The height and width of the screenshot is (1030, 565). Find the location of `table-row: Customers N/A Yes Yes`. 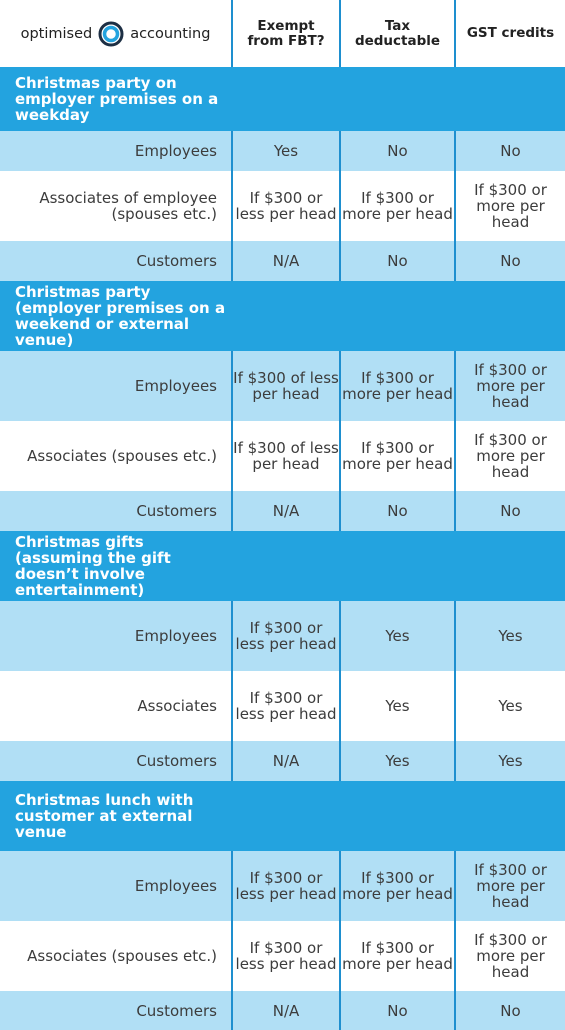

table-row: Customers N/A Yes Yes is located at coordinates (282, 761).